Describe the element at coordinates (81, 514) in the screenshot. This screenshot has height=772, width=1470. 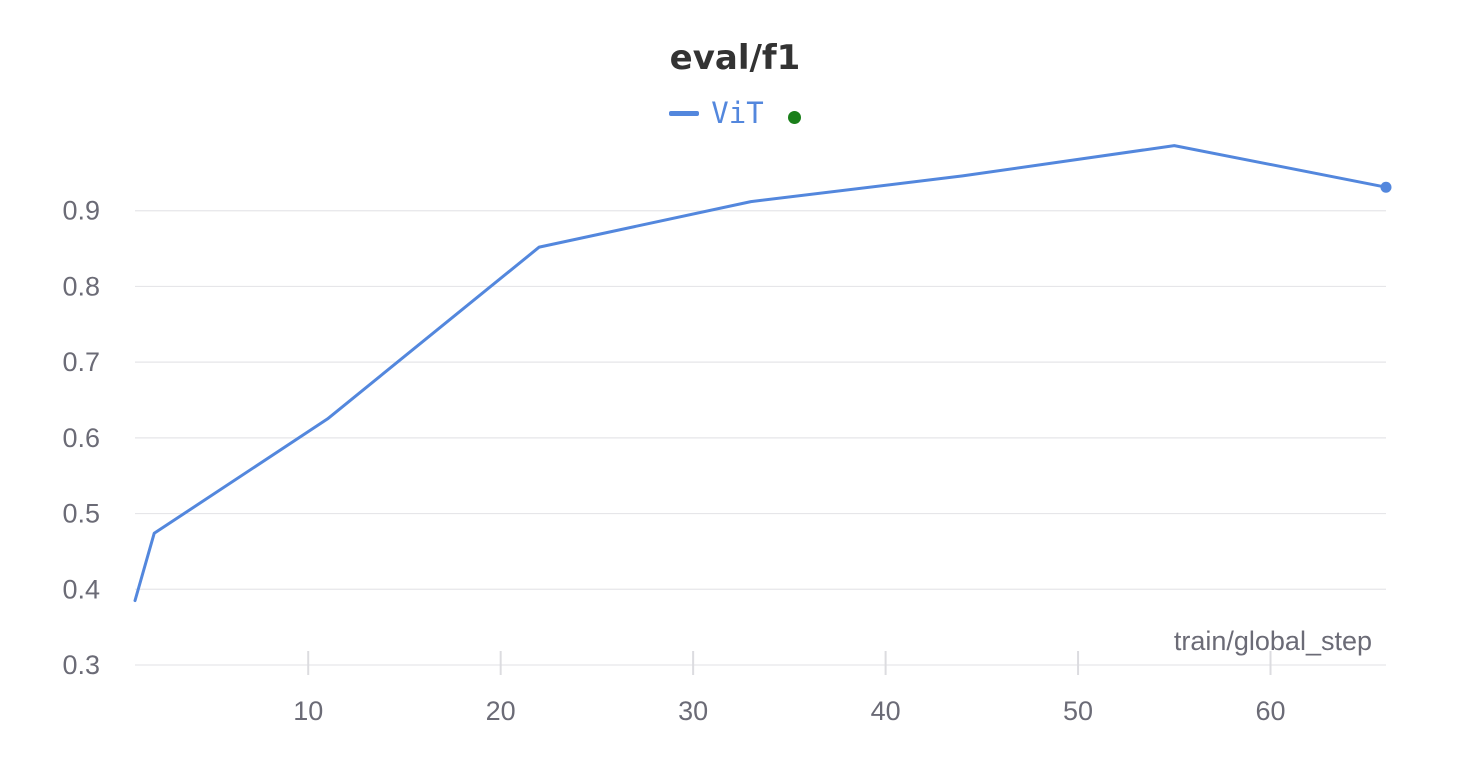
I see `y-tick-label: 0.5` at that location.